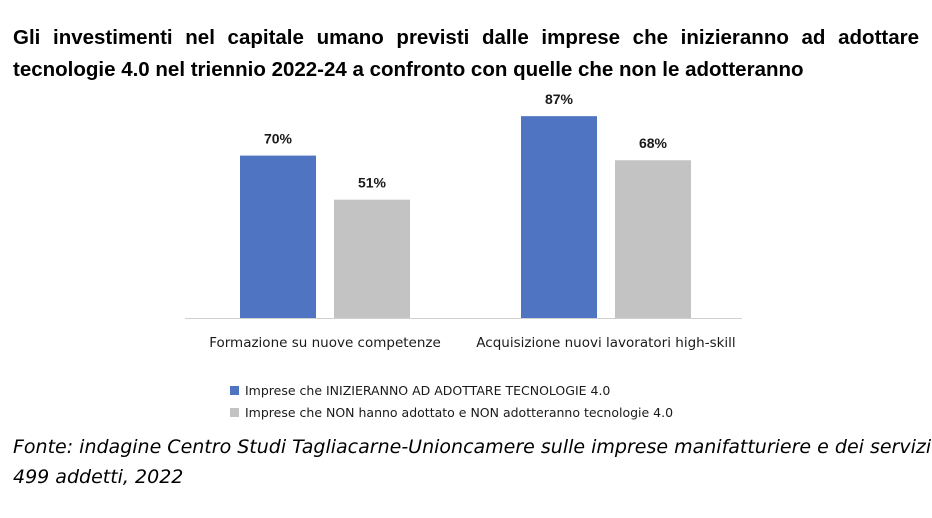 This screenshot has width=932, height=518. I want to click on category-label-1: Formazione su nuove competenze, so click(325, 343).